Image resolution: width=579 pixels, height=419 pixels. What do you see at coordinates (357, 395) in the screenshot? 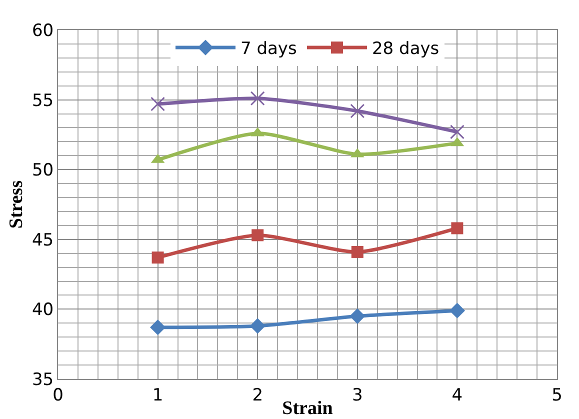
I see `x-tick-label: 3` at bounding box center [357, 395].